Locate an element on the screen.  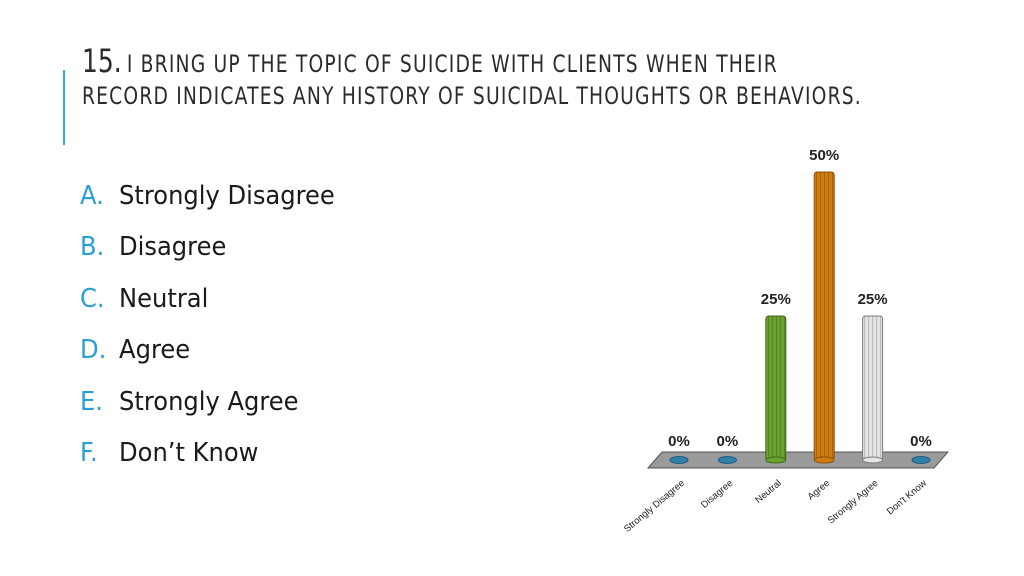
option-text: Disagree is located at coordinates (173, 247).